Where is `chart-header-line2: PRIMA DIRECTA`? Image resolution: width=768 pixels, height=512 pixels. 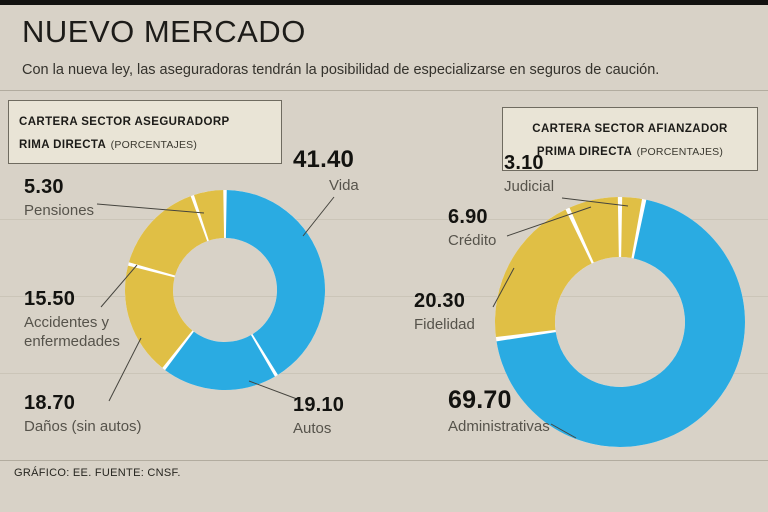 chart-header-line2: PRIMA DIRECTA is located at coordinates (584, 152).